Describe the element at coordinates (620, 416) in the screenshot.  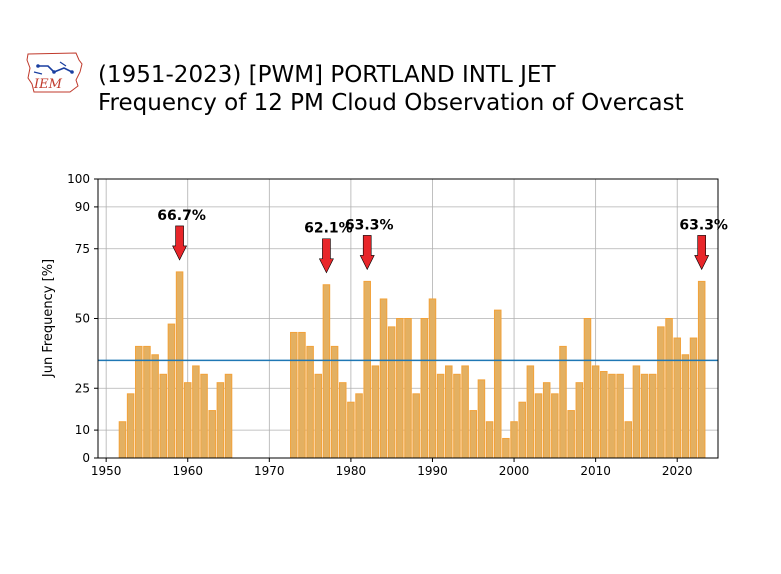
I see `bar-2013` at that location.